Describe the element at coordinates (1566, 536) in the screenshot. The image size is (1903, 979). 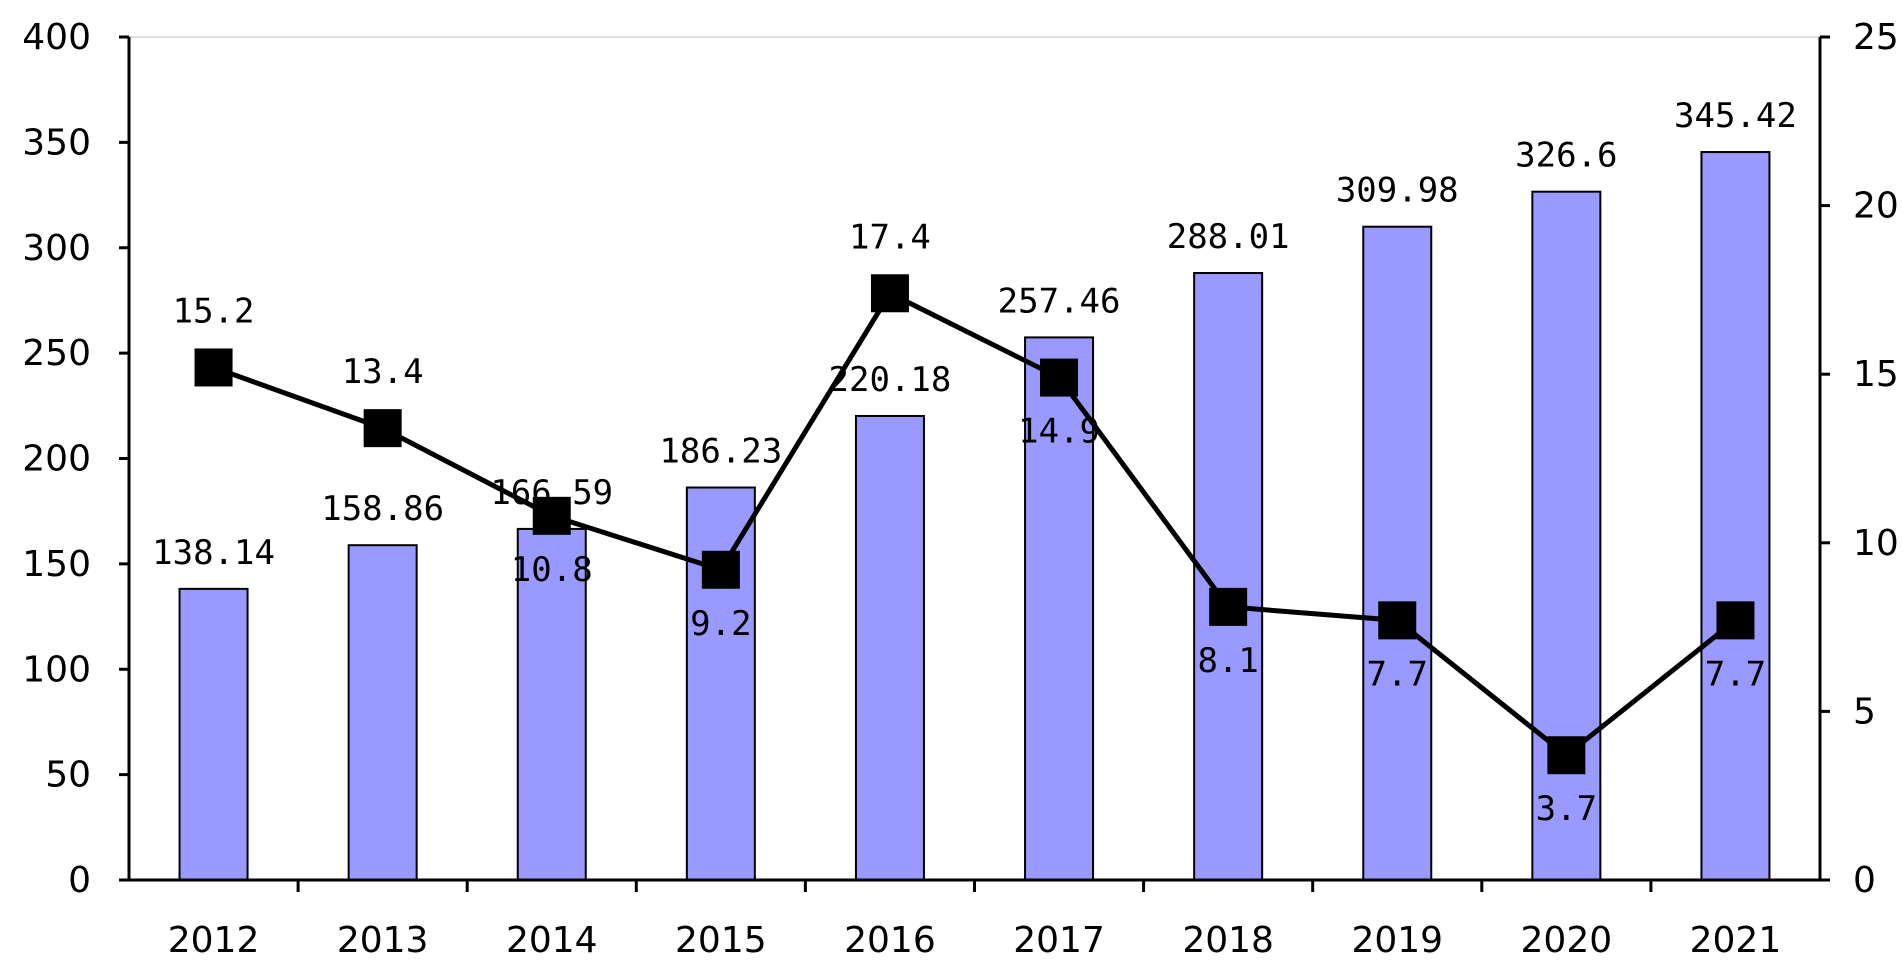
I see `bar-2020` at that location.